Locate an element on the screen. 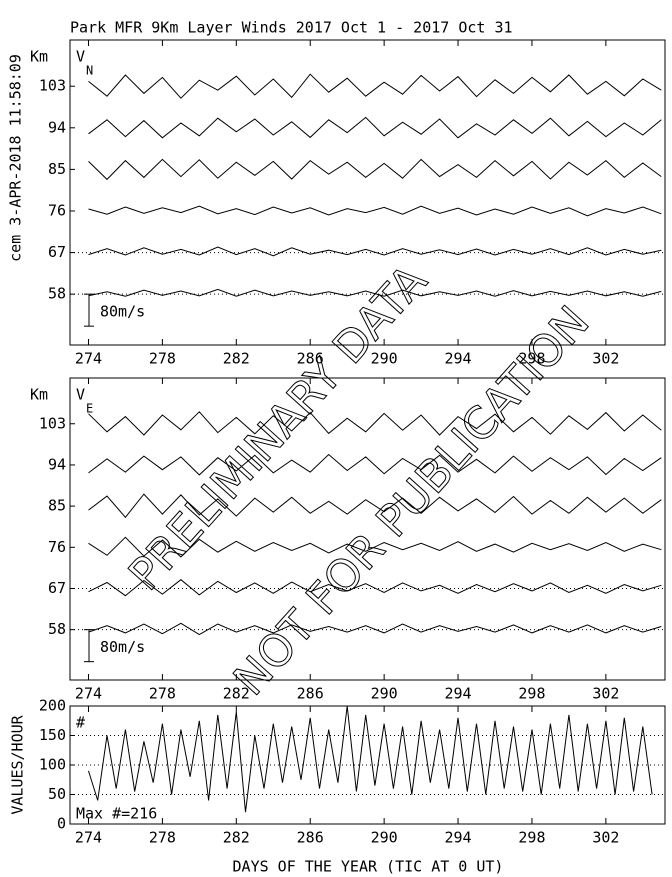  y-tick-label: 150 is located at coordinates (52, 735).